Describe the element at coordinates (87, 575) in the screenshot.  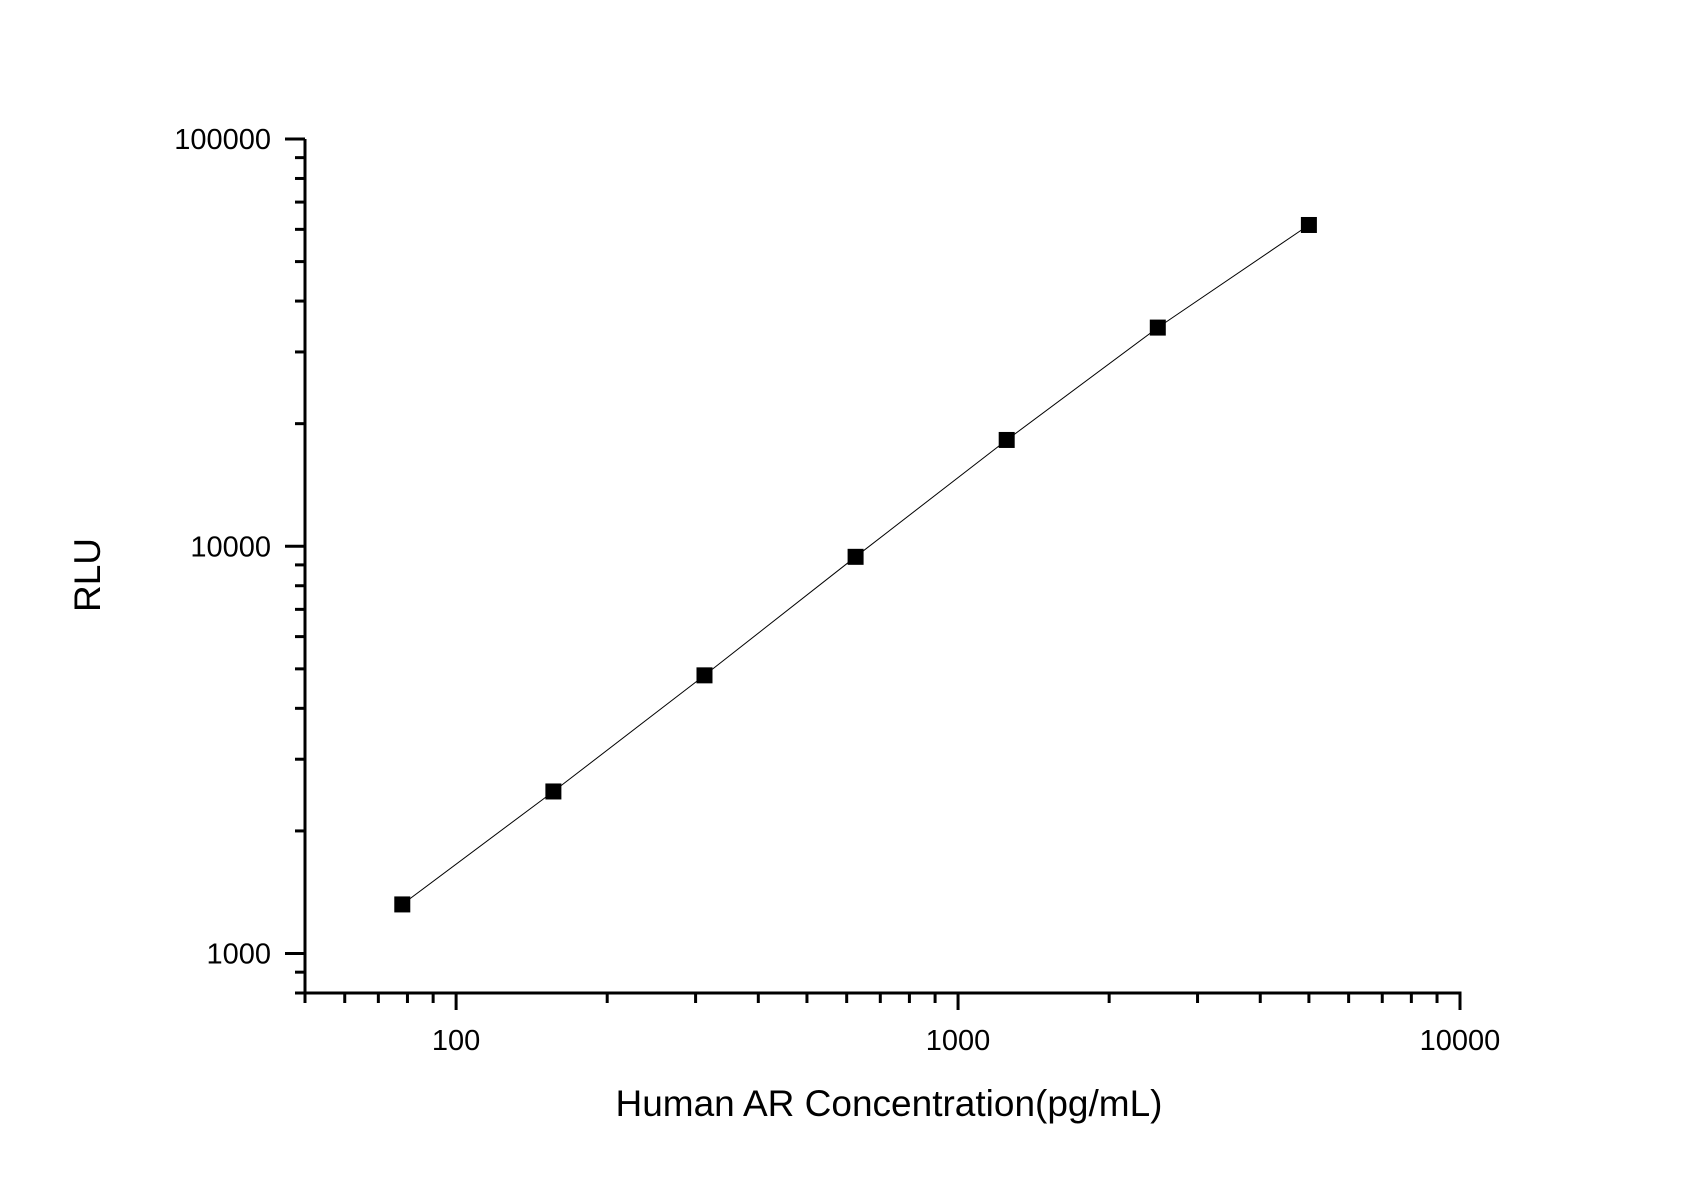
I see `y-axis-title: RLU` at that location.